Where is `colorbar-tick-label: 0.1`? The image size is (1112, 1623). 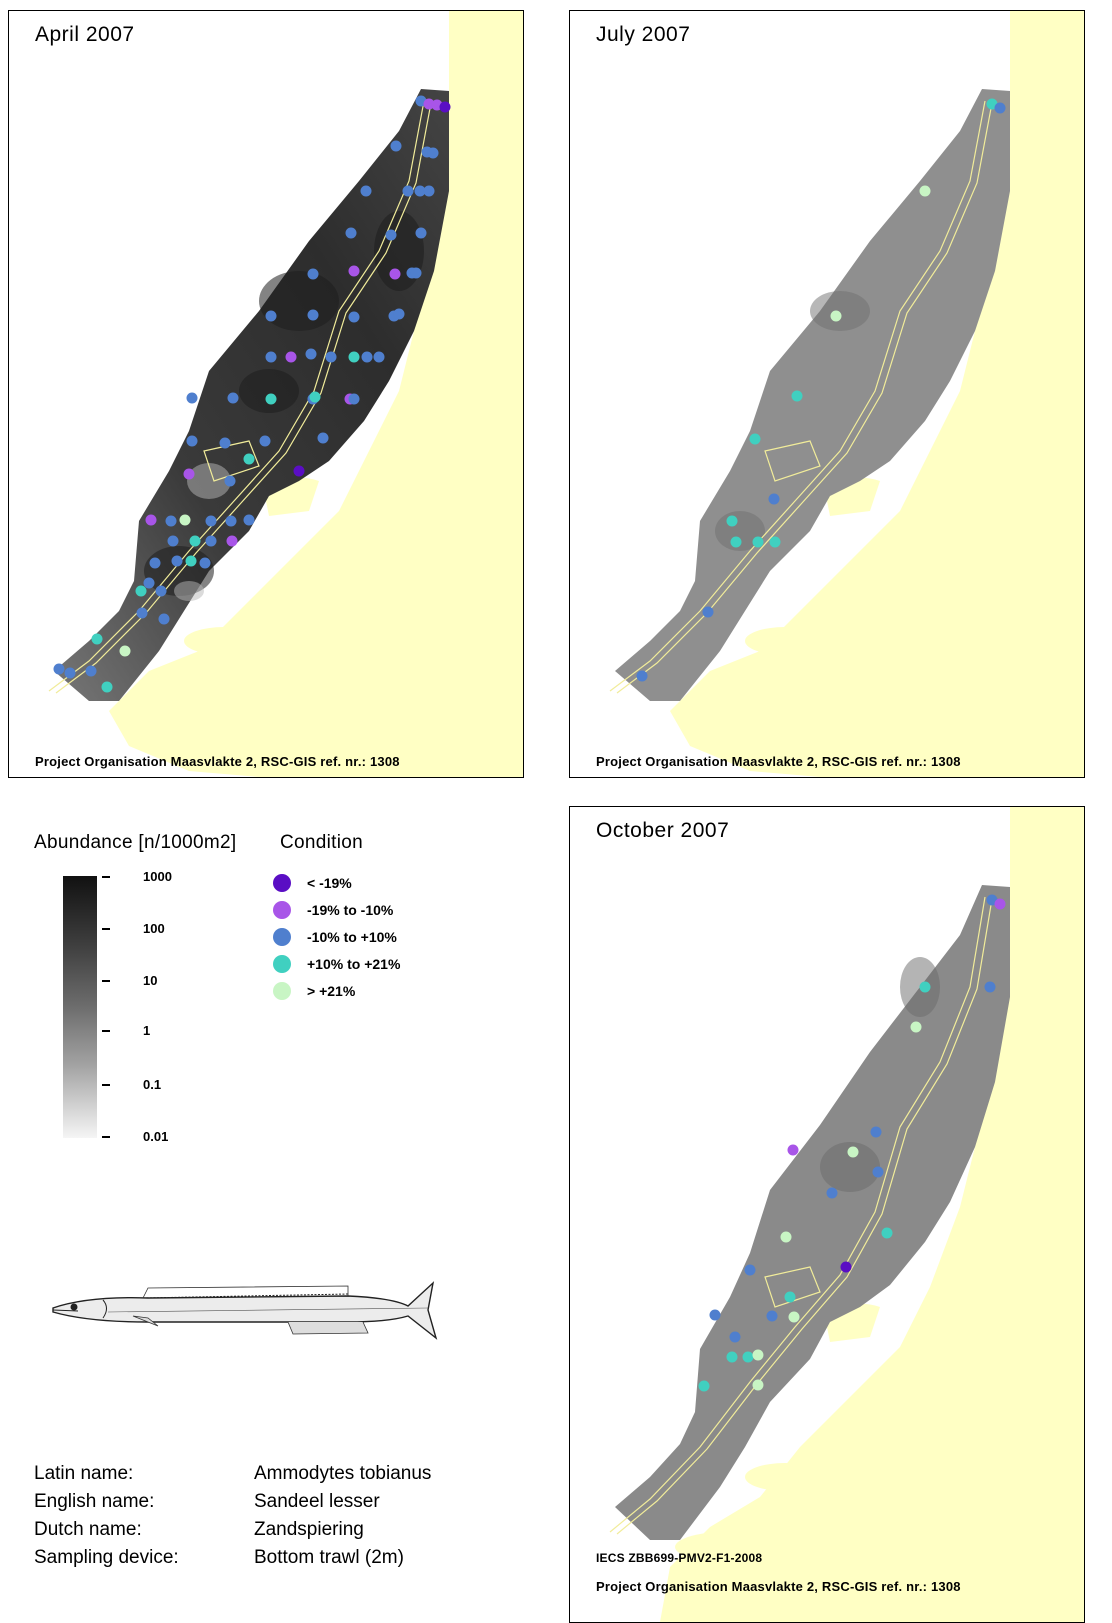 colorbar-tick-label: 0.1 is located at coordinates (152, 1084).